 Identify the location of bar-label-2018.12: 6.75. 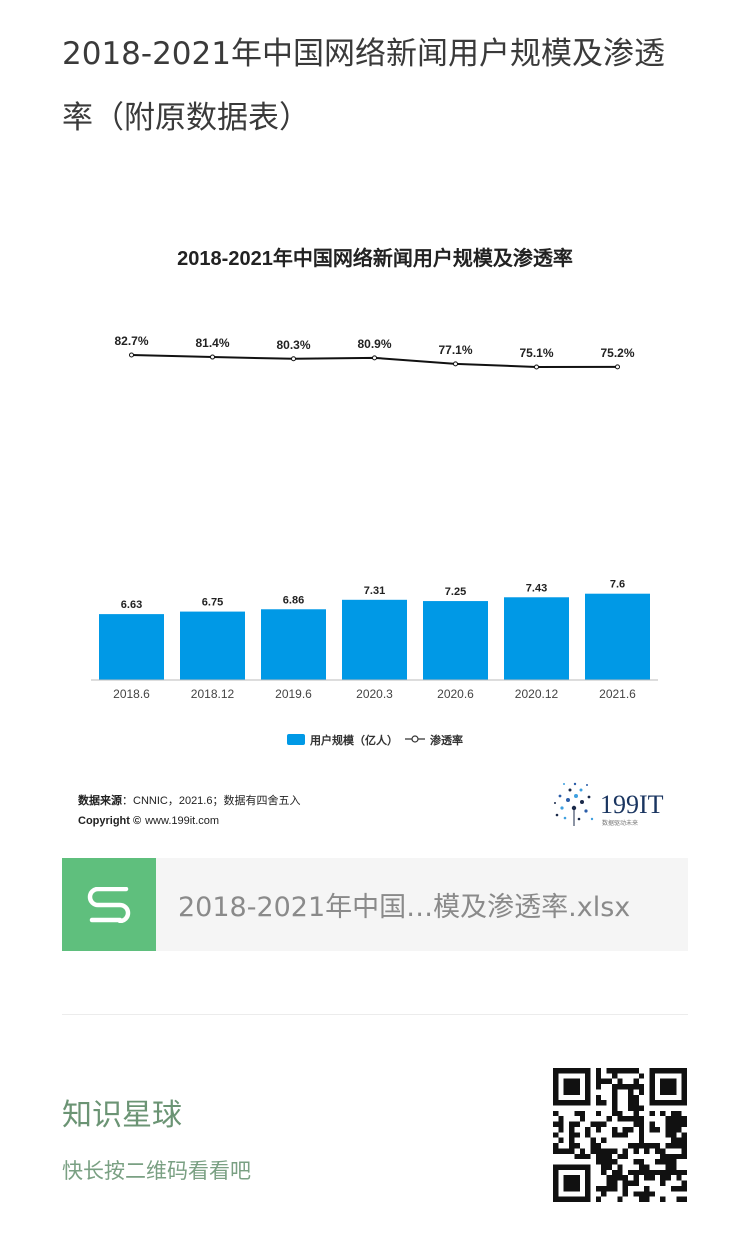
(212, 603).